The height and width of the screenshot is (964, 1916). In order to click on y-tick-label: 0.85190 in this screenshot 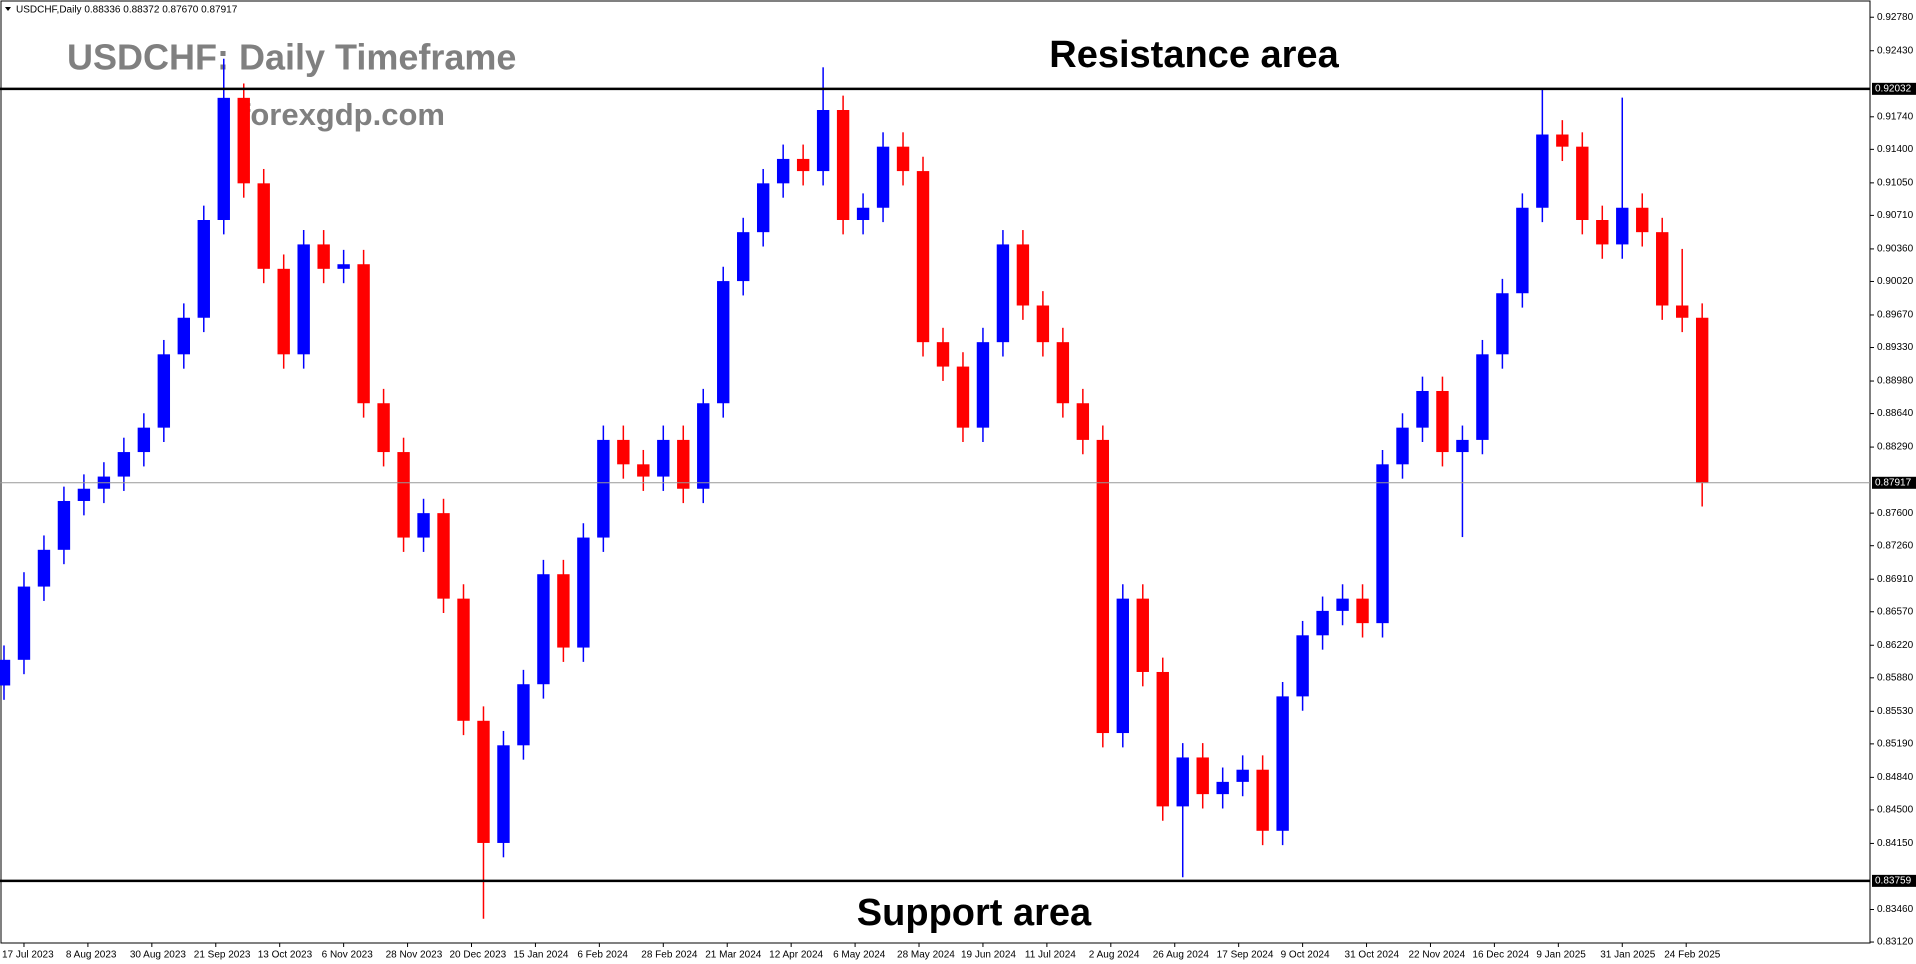, I will do `click(1895, 744)`.